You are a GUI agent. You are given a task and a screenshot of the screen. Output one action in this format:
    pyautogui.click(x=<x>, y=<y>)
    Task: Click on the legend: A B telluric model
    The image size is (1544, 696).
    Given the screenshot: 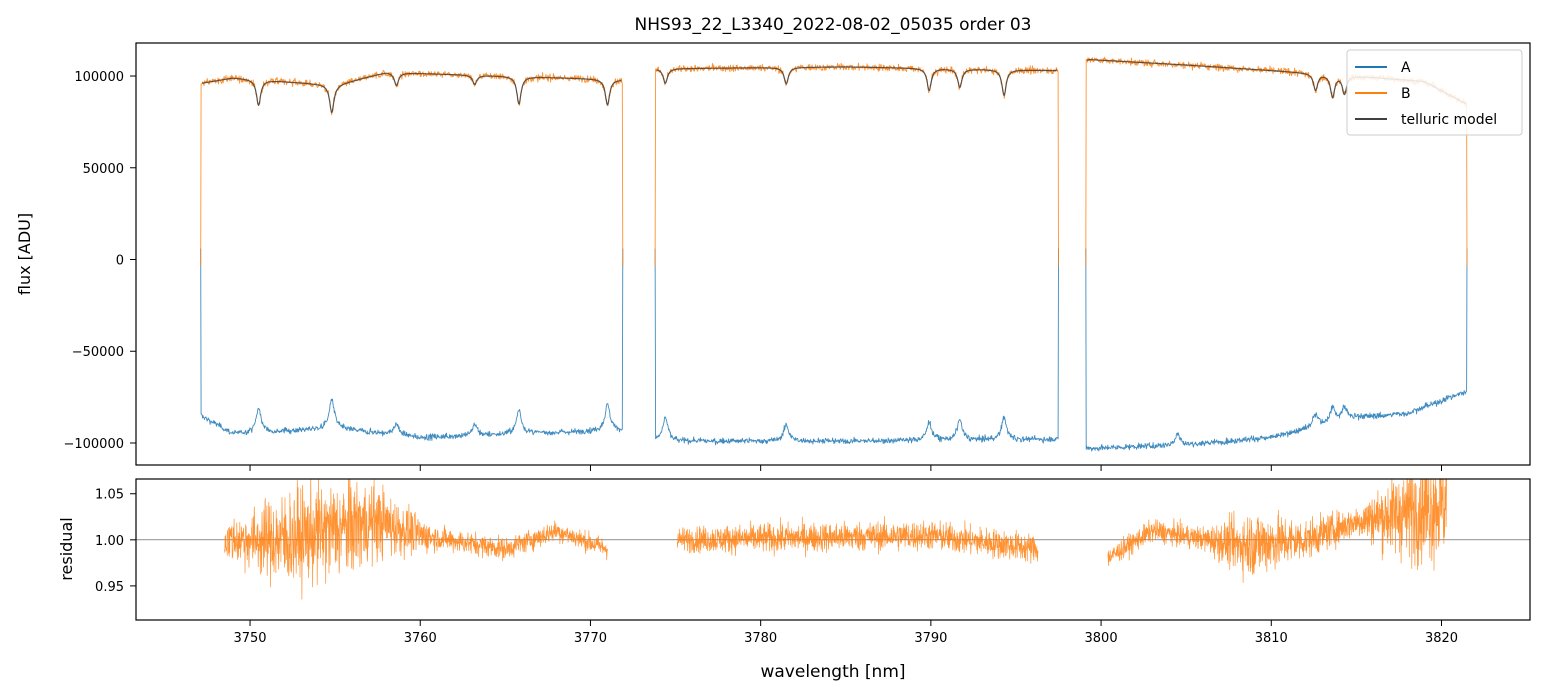 What is the action you would take?
    pyautogui.click(x=1434, y=92)
    